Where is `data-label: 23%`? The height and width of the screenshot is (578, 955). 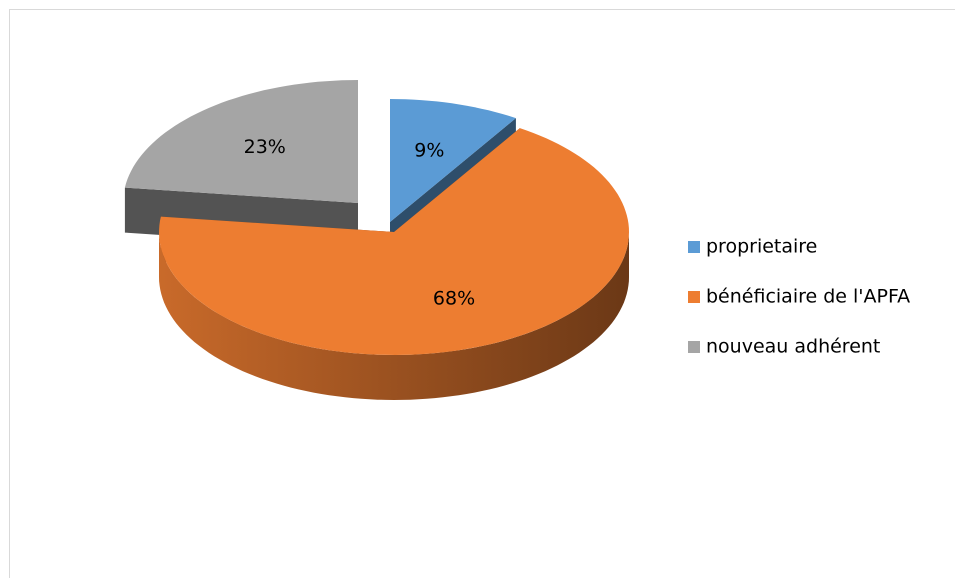
data-label: 23% is located at coordinates (265, 147).